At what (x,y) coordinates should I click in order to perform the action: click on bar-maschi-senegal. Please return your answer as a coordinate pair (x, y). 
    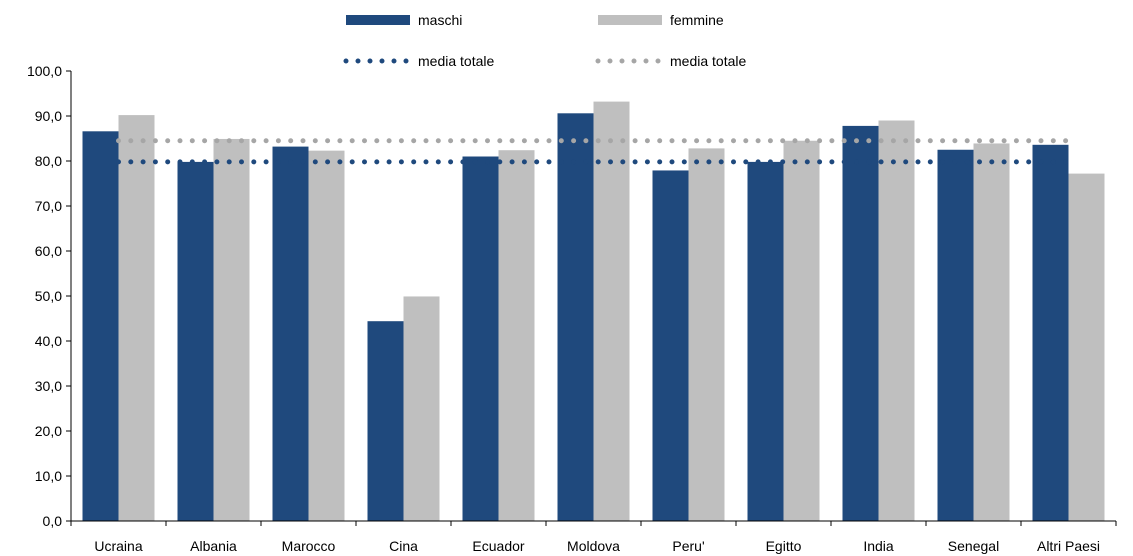
    Looking at the image, I should click on (955, 335).